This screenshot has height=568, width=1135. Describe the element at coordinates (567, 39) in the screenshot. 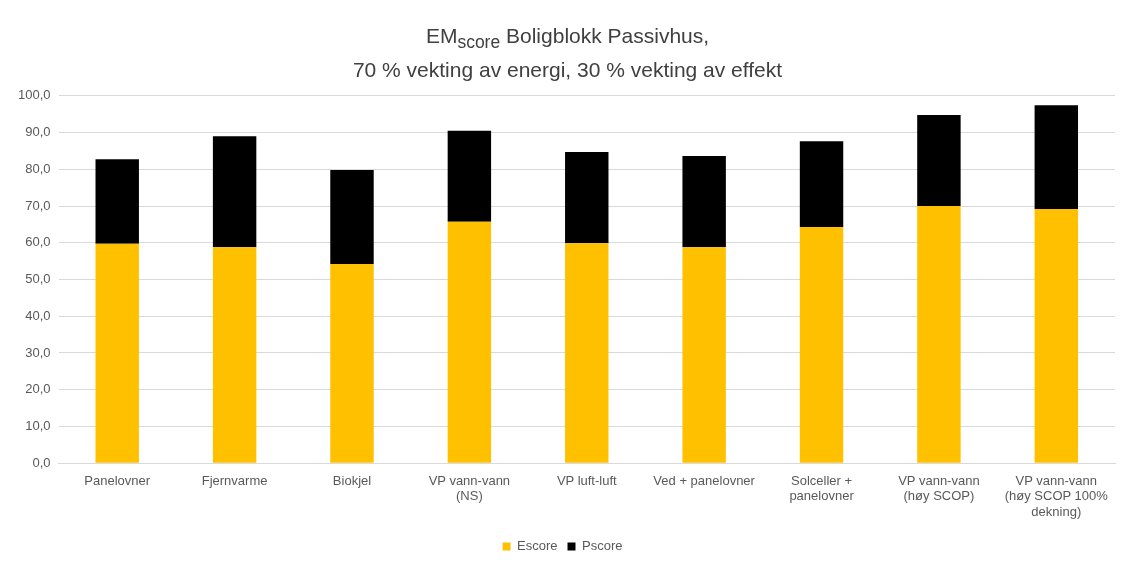

I see `chart-title: EM$_{score}$ Boligblokk Passivhus,` at that location.